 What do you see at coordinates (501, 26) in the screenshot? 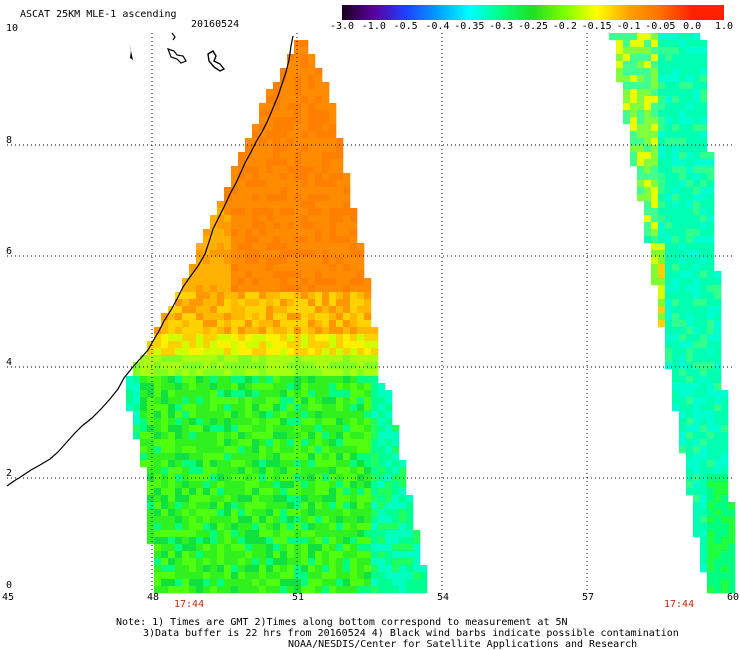
I see `colorbar-tick-label: -0.3` at bounding box center [501, 26].